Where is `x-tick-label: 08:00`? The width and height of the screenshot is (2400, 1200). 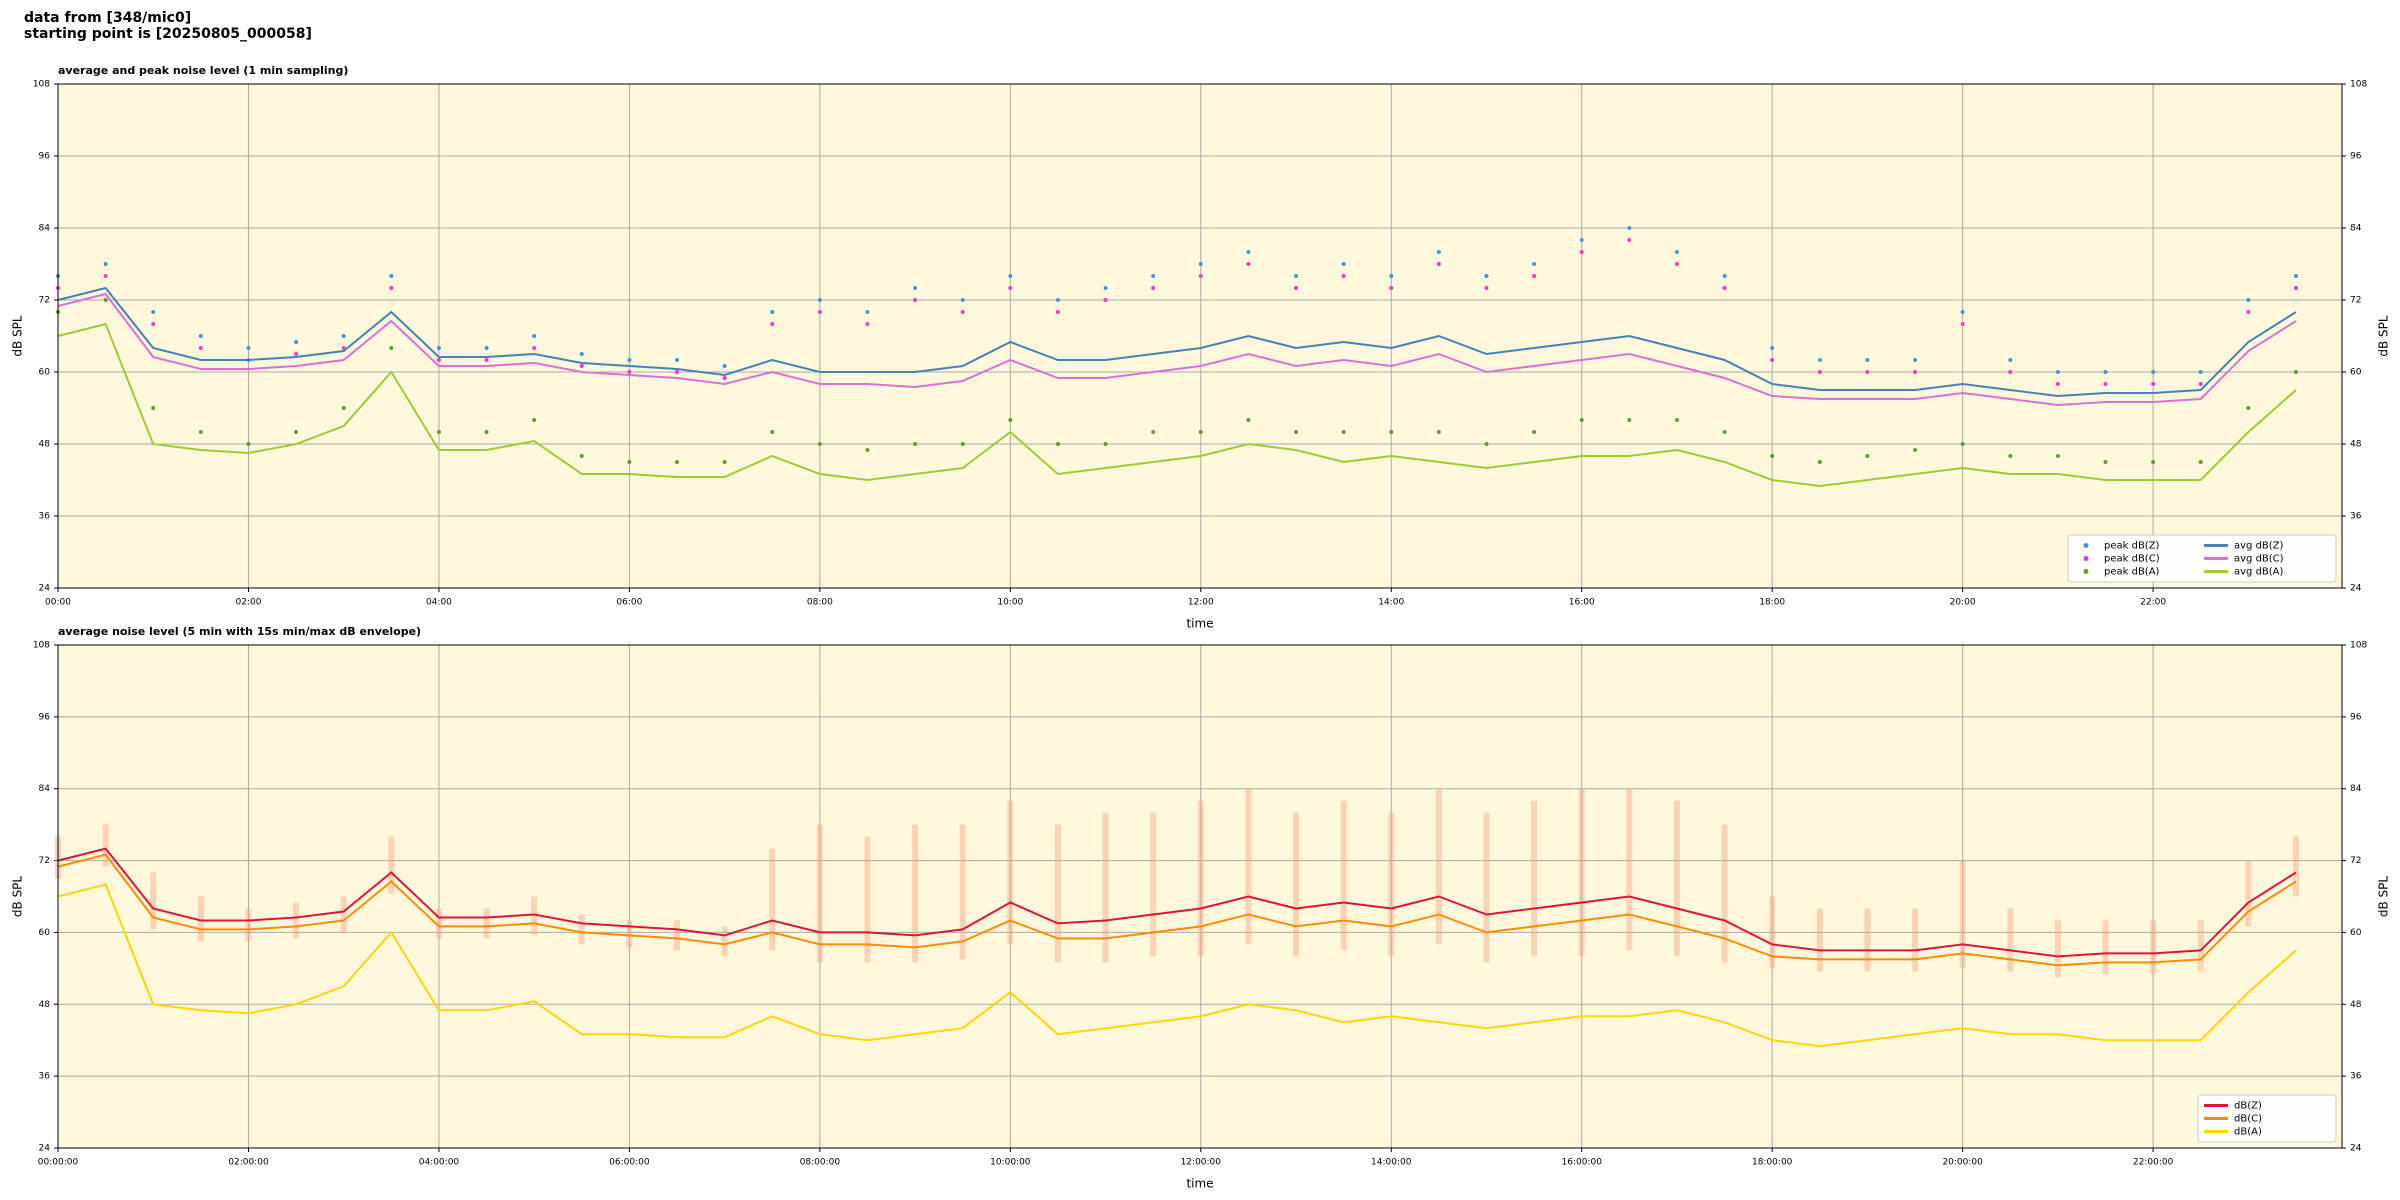
x-tick-label: 08:00 is located at coordinates (820, 603).